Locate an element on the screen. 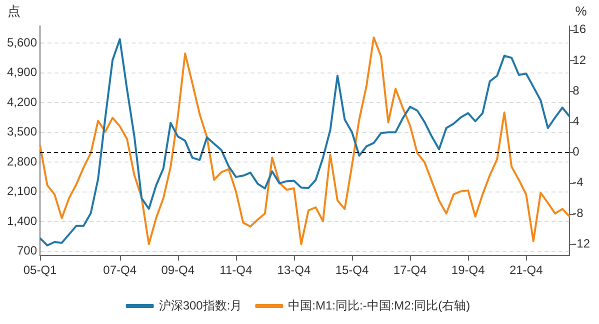 This screenshot has width=599, height=324. y2-tick-label: -8 is located at coordinates (578, 213).